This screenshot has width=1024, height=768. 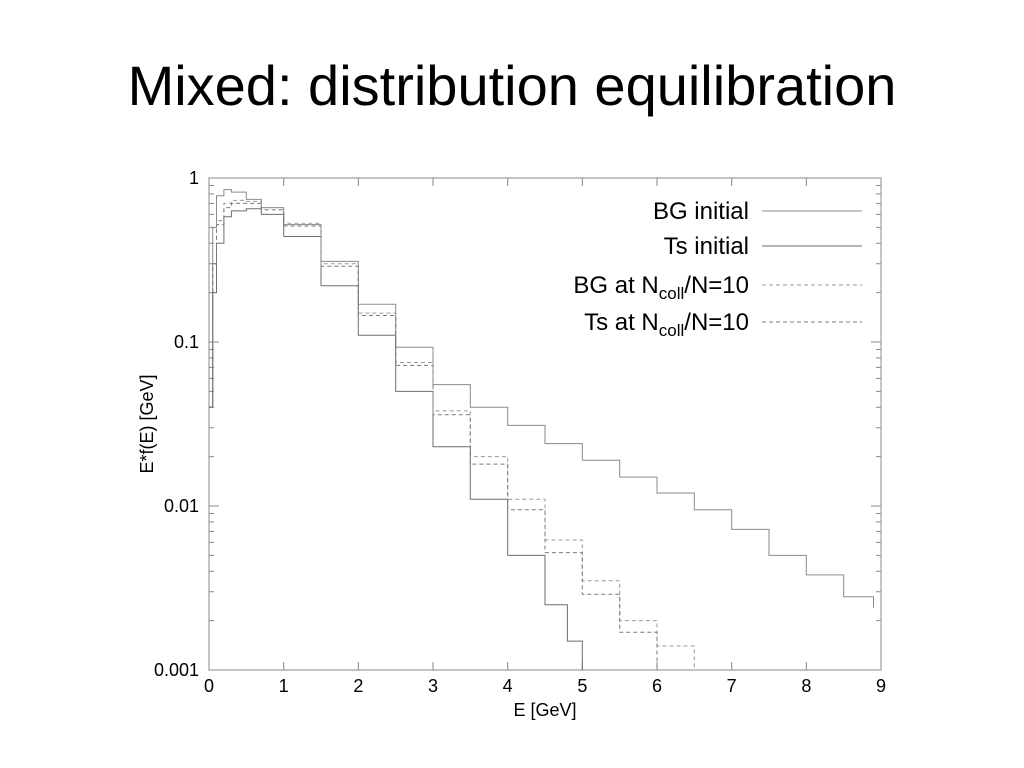 I want to click on y-tick-label: 0.1, so click(x=186, y=342).